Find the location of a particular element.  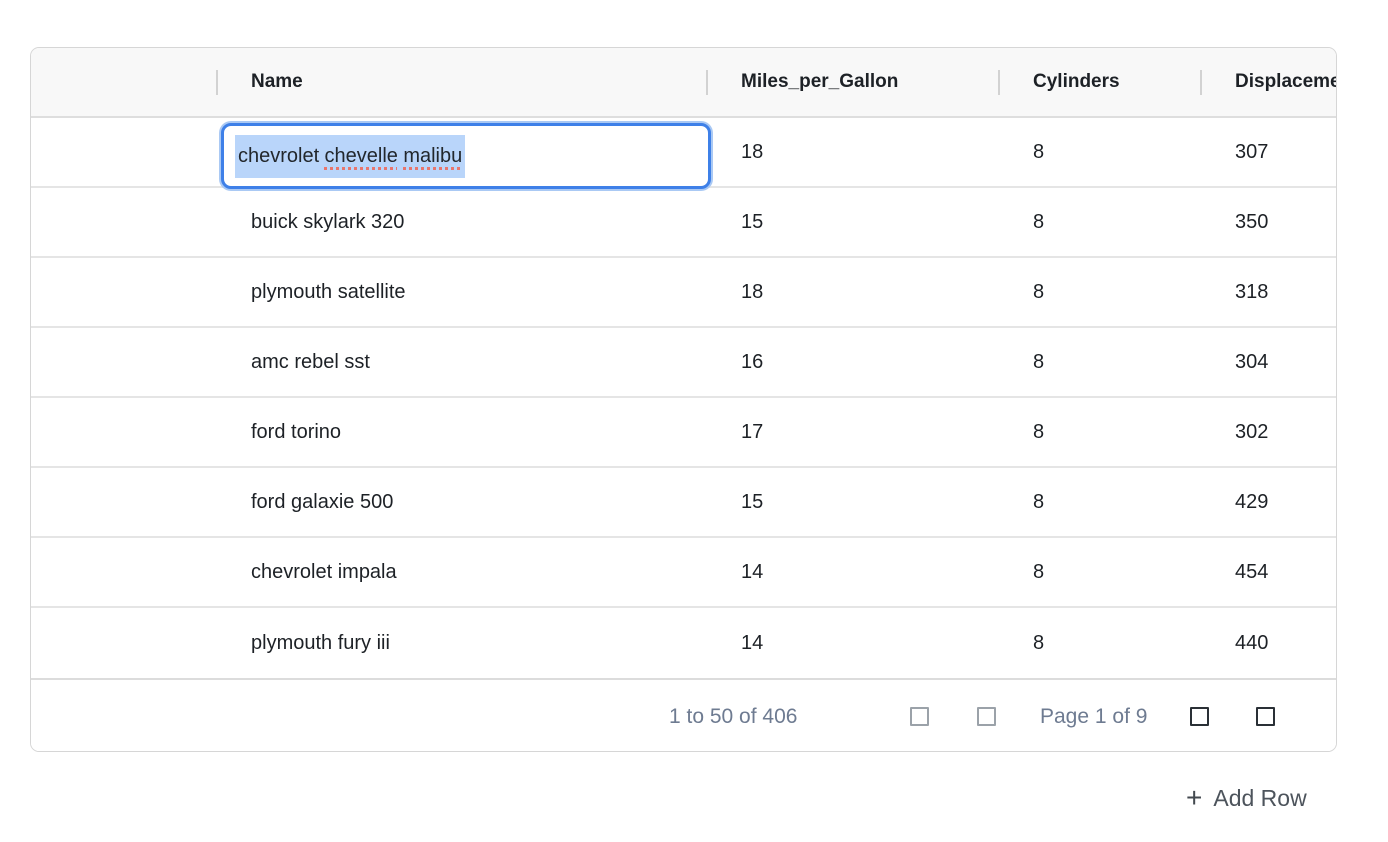

cell-mpg: 17 is located at coordinates (752, 431).